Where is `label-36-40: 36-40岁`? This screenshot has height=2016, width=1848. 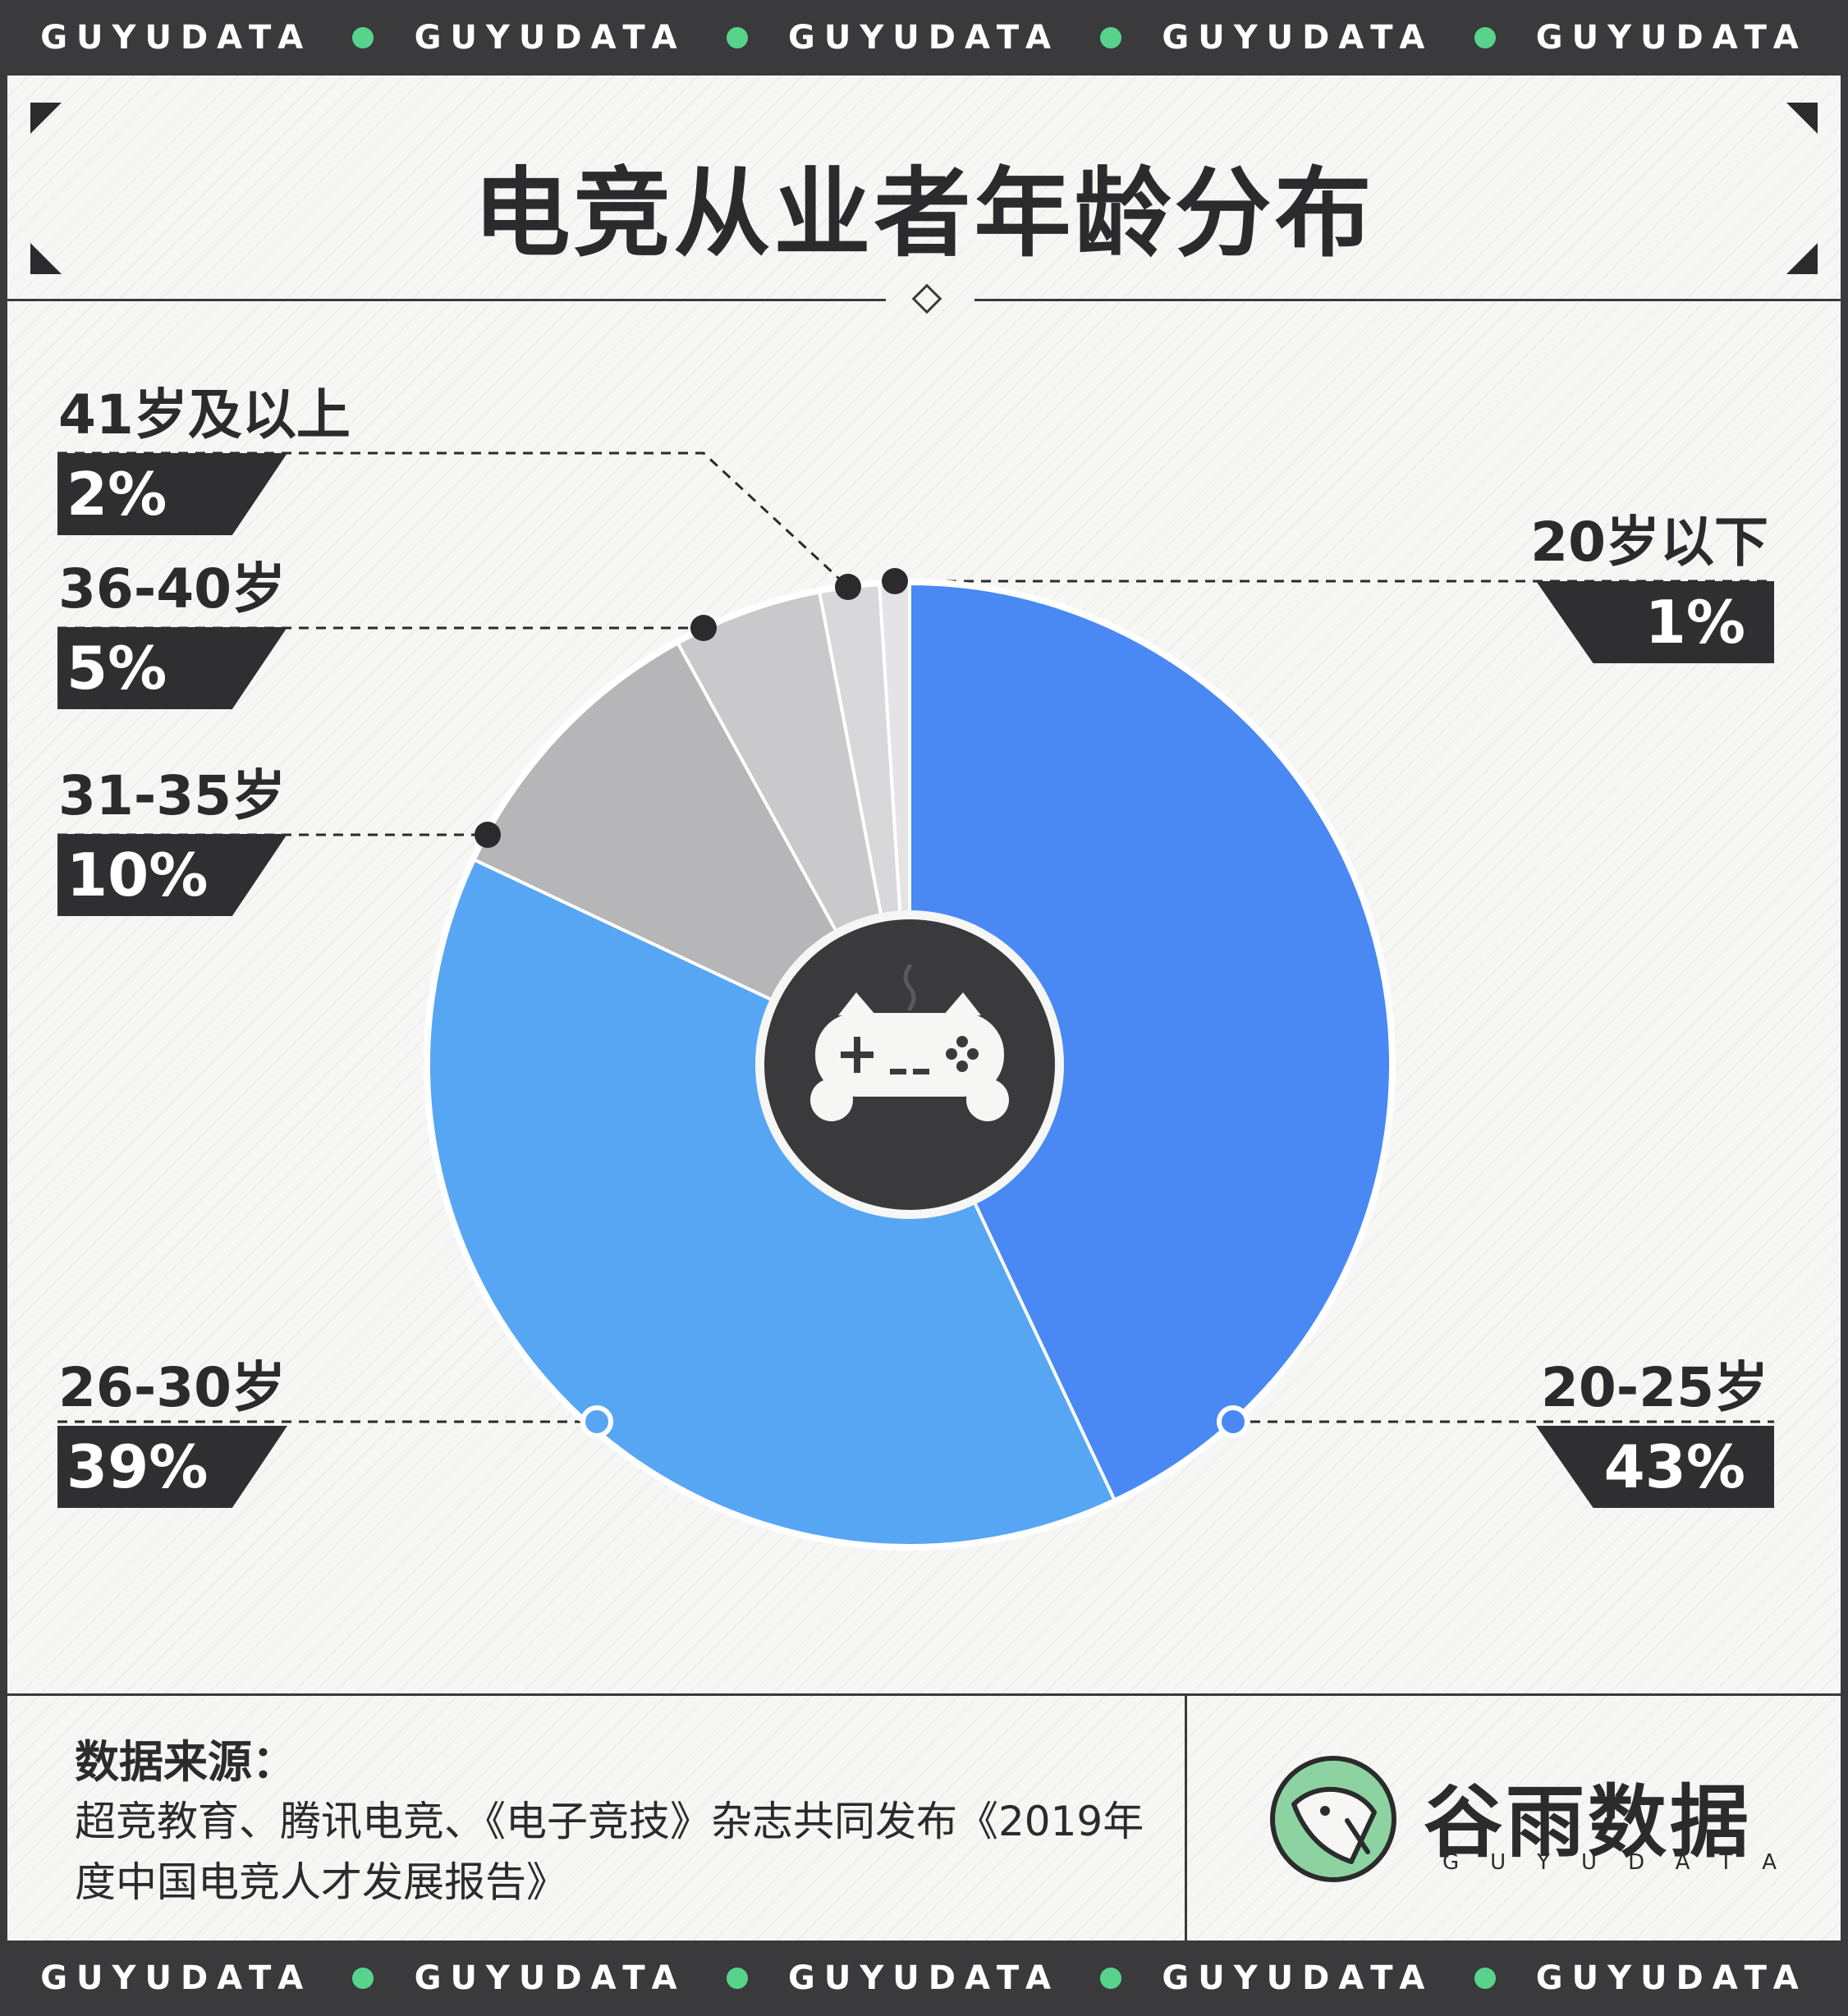 label-36-40: 36-40岁 is located at coordinates (172, 589).